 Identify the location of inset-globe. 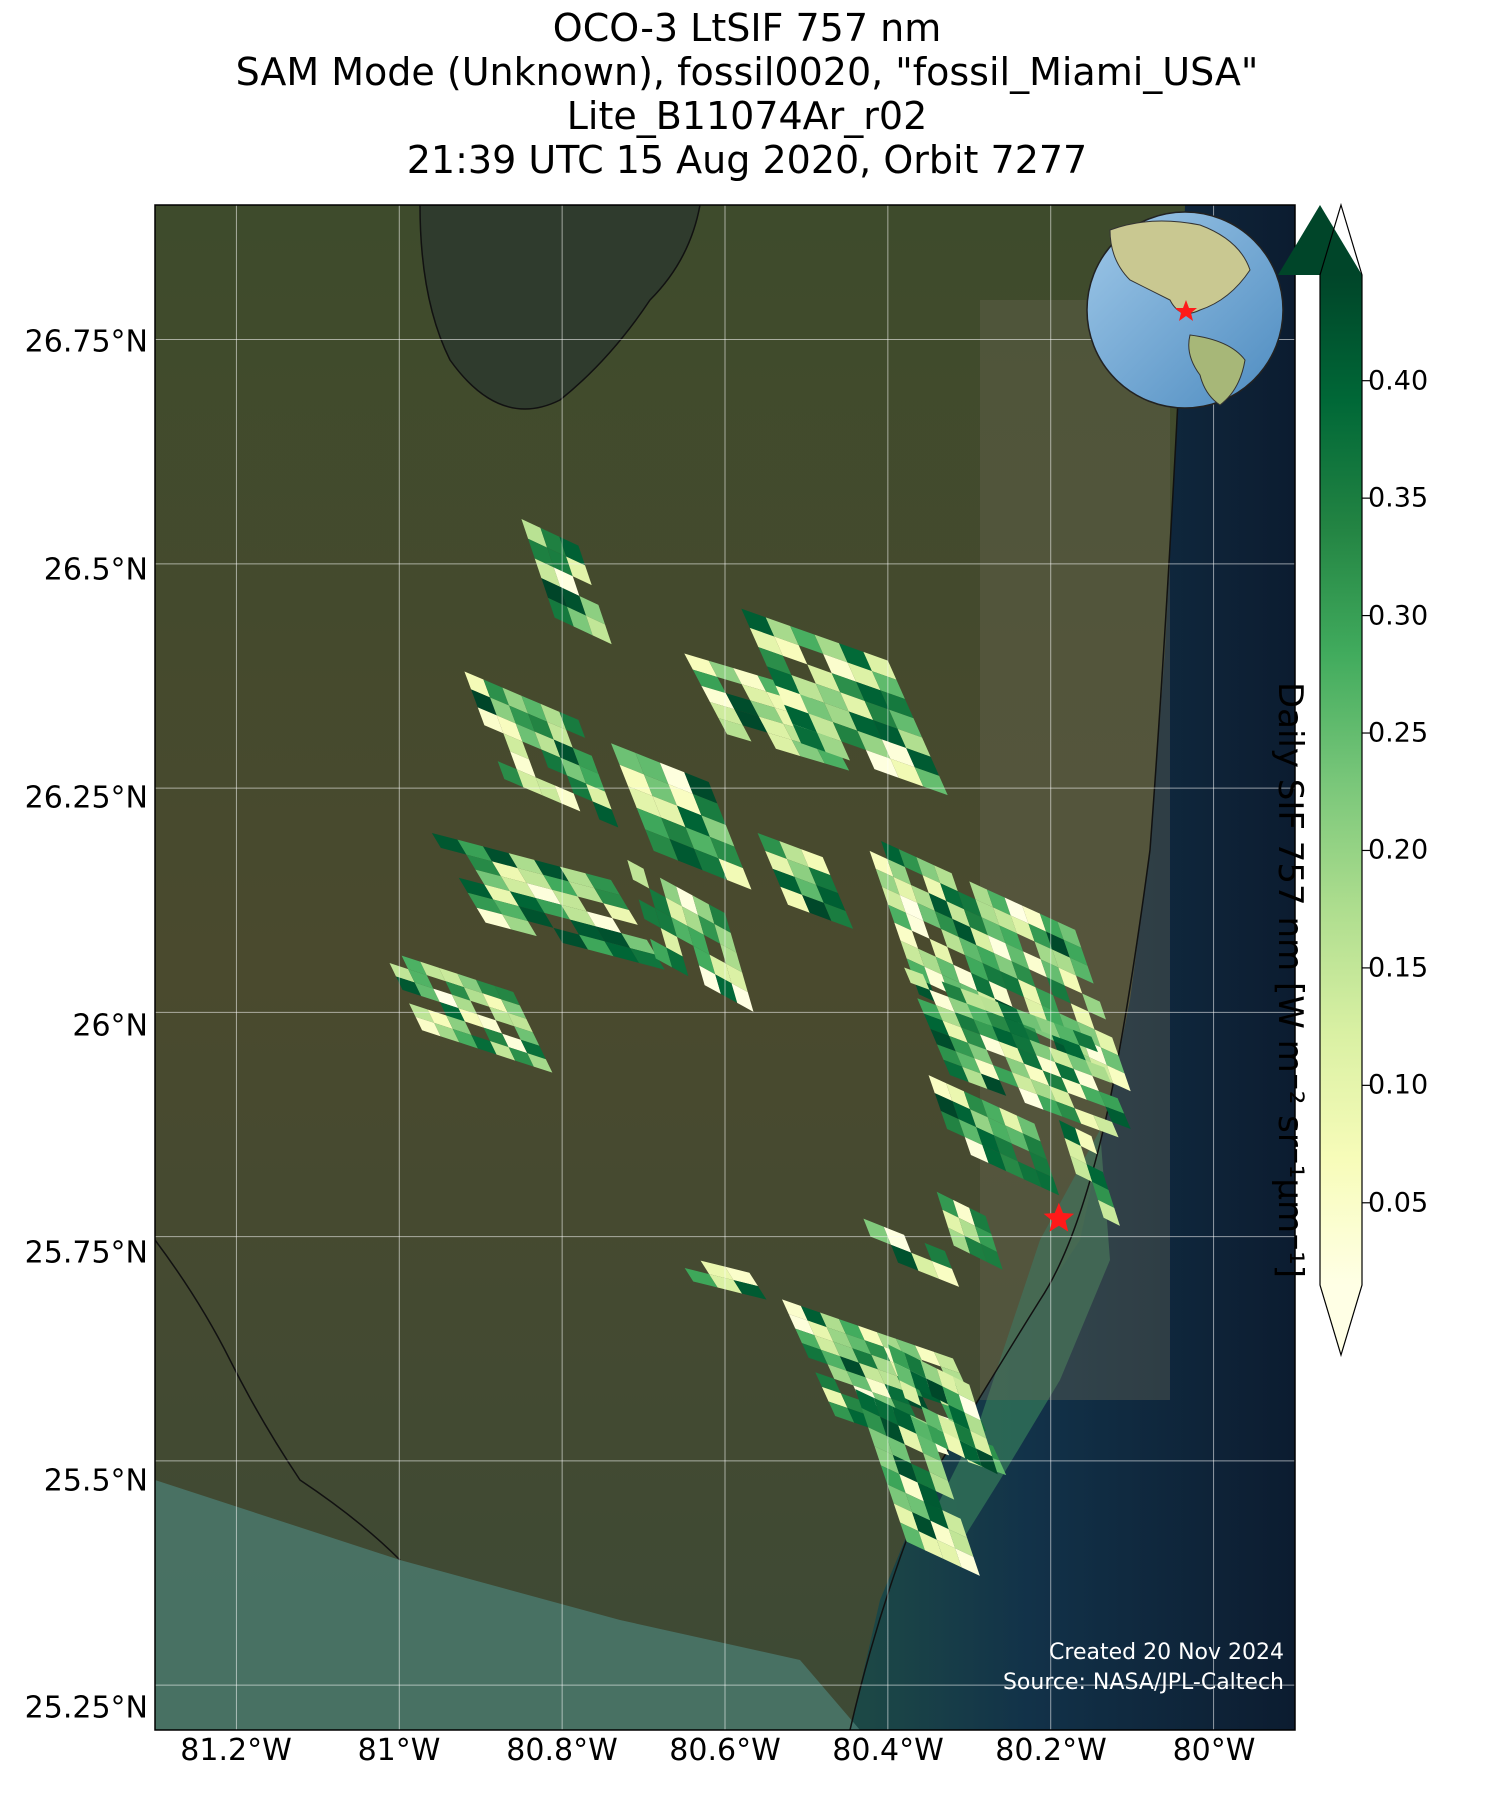
(1185, 310).